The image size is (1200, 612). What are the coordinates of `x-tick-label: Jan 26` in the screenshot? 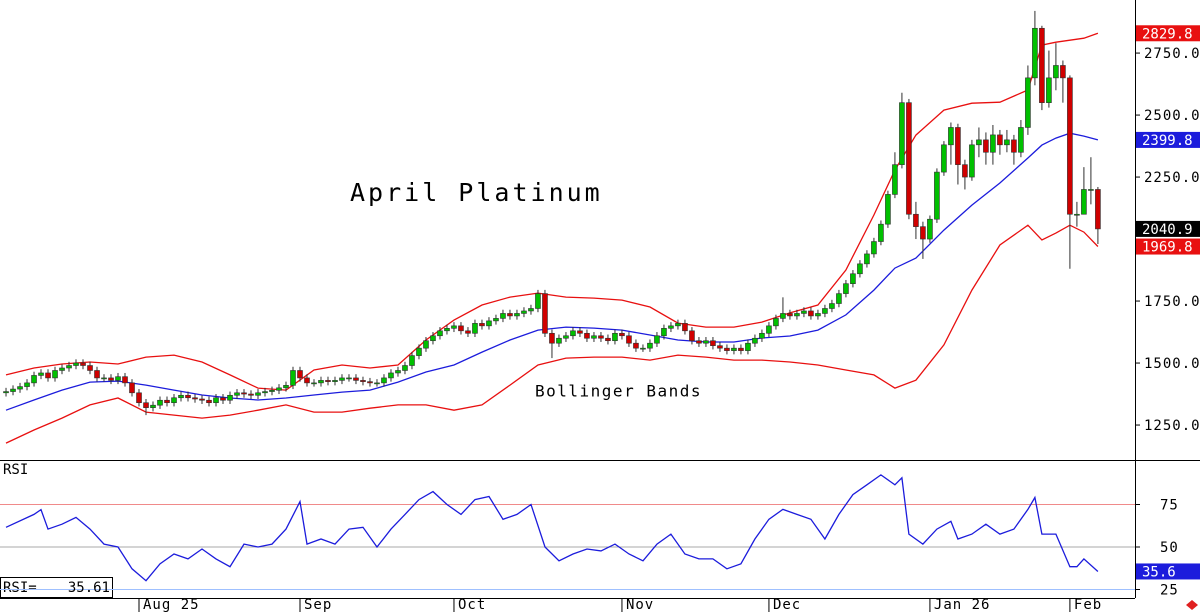 It's located at (962, 604).